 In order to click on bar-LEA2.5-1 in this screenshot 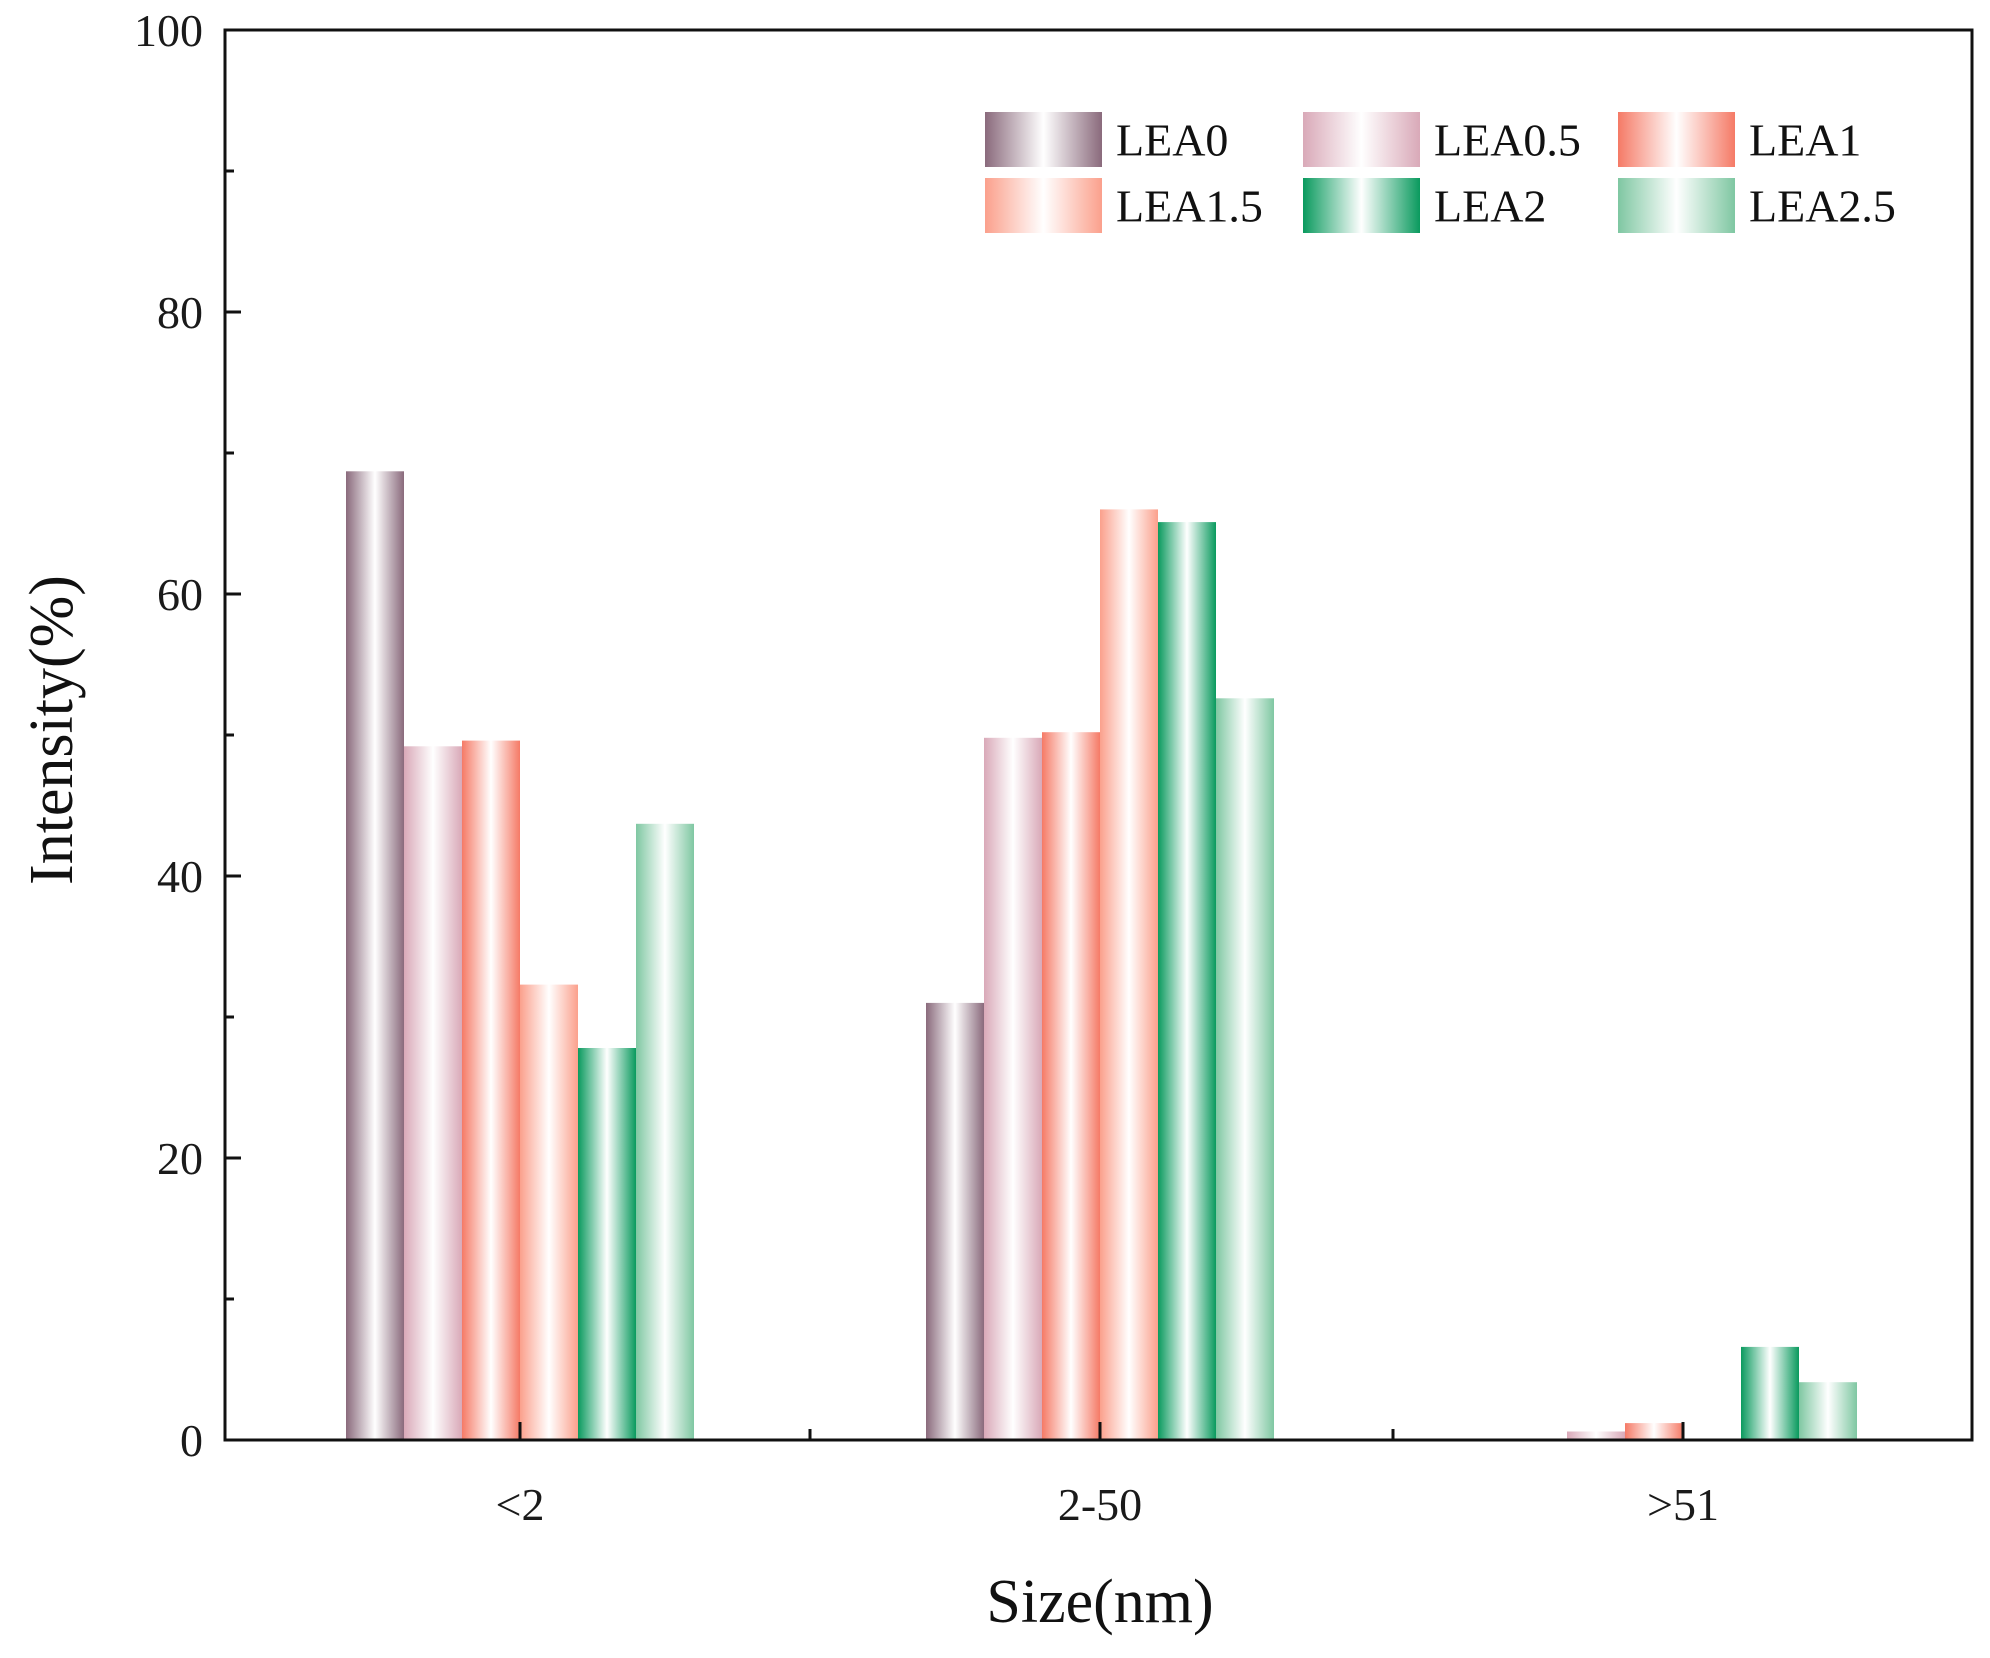, I will do `click(1245, 1069)`.